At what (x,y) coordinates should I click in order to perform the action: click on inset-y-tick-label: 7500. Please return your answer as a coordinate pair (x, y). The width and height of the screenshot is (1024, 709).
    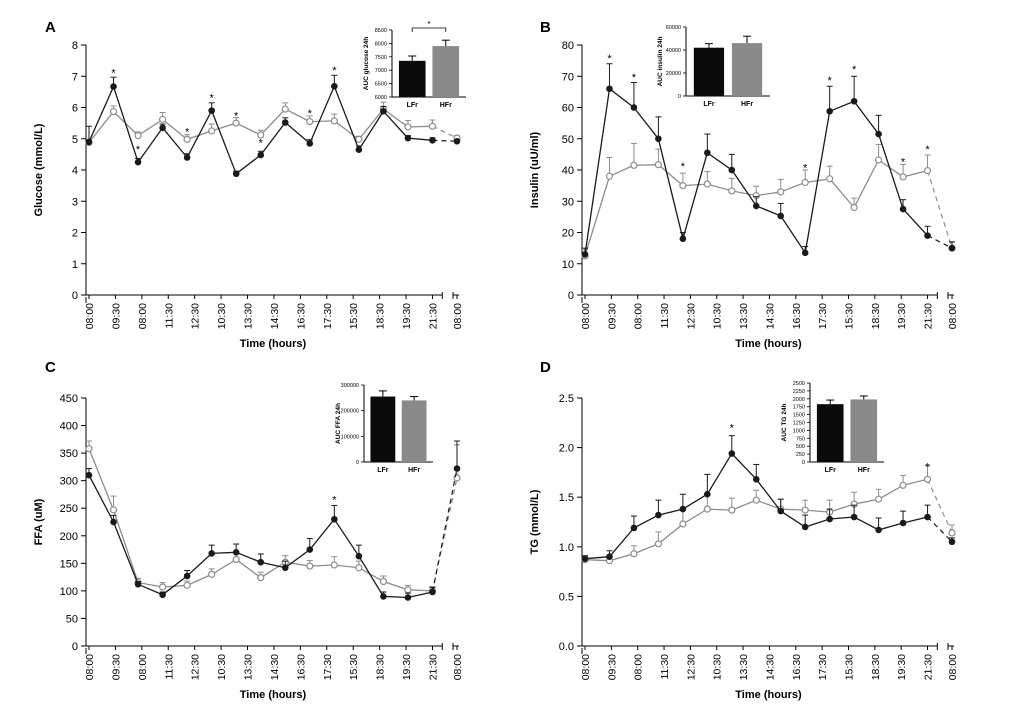
    Looking at the image, I should click on (381, 58).